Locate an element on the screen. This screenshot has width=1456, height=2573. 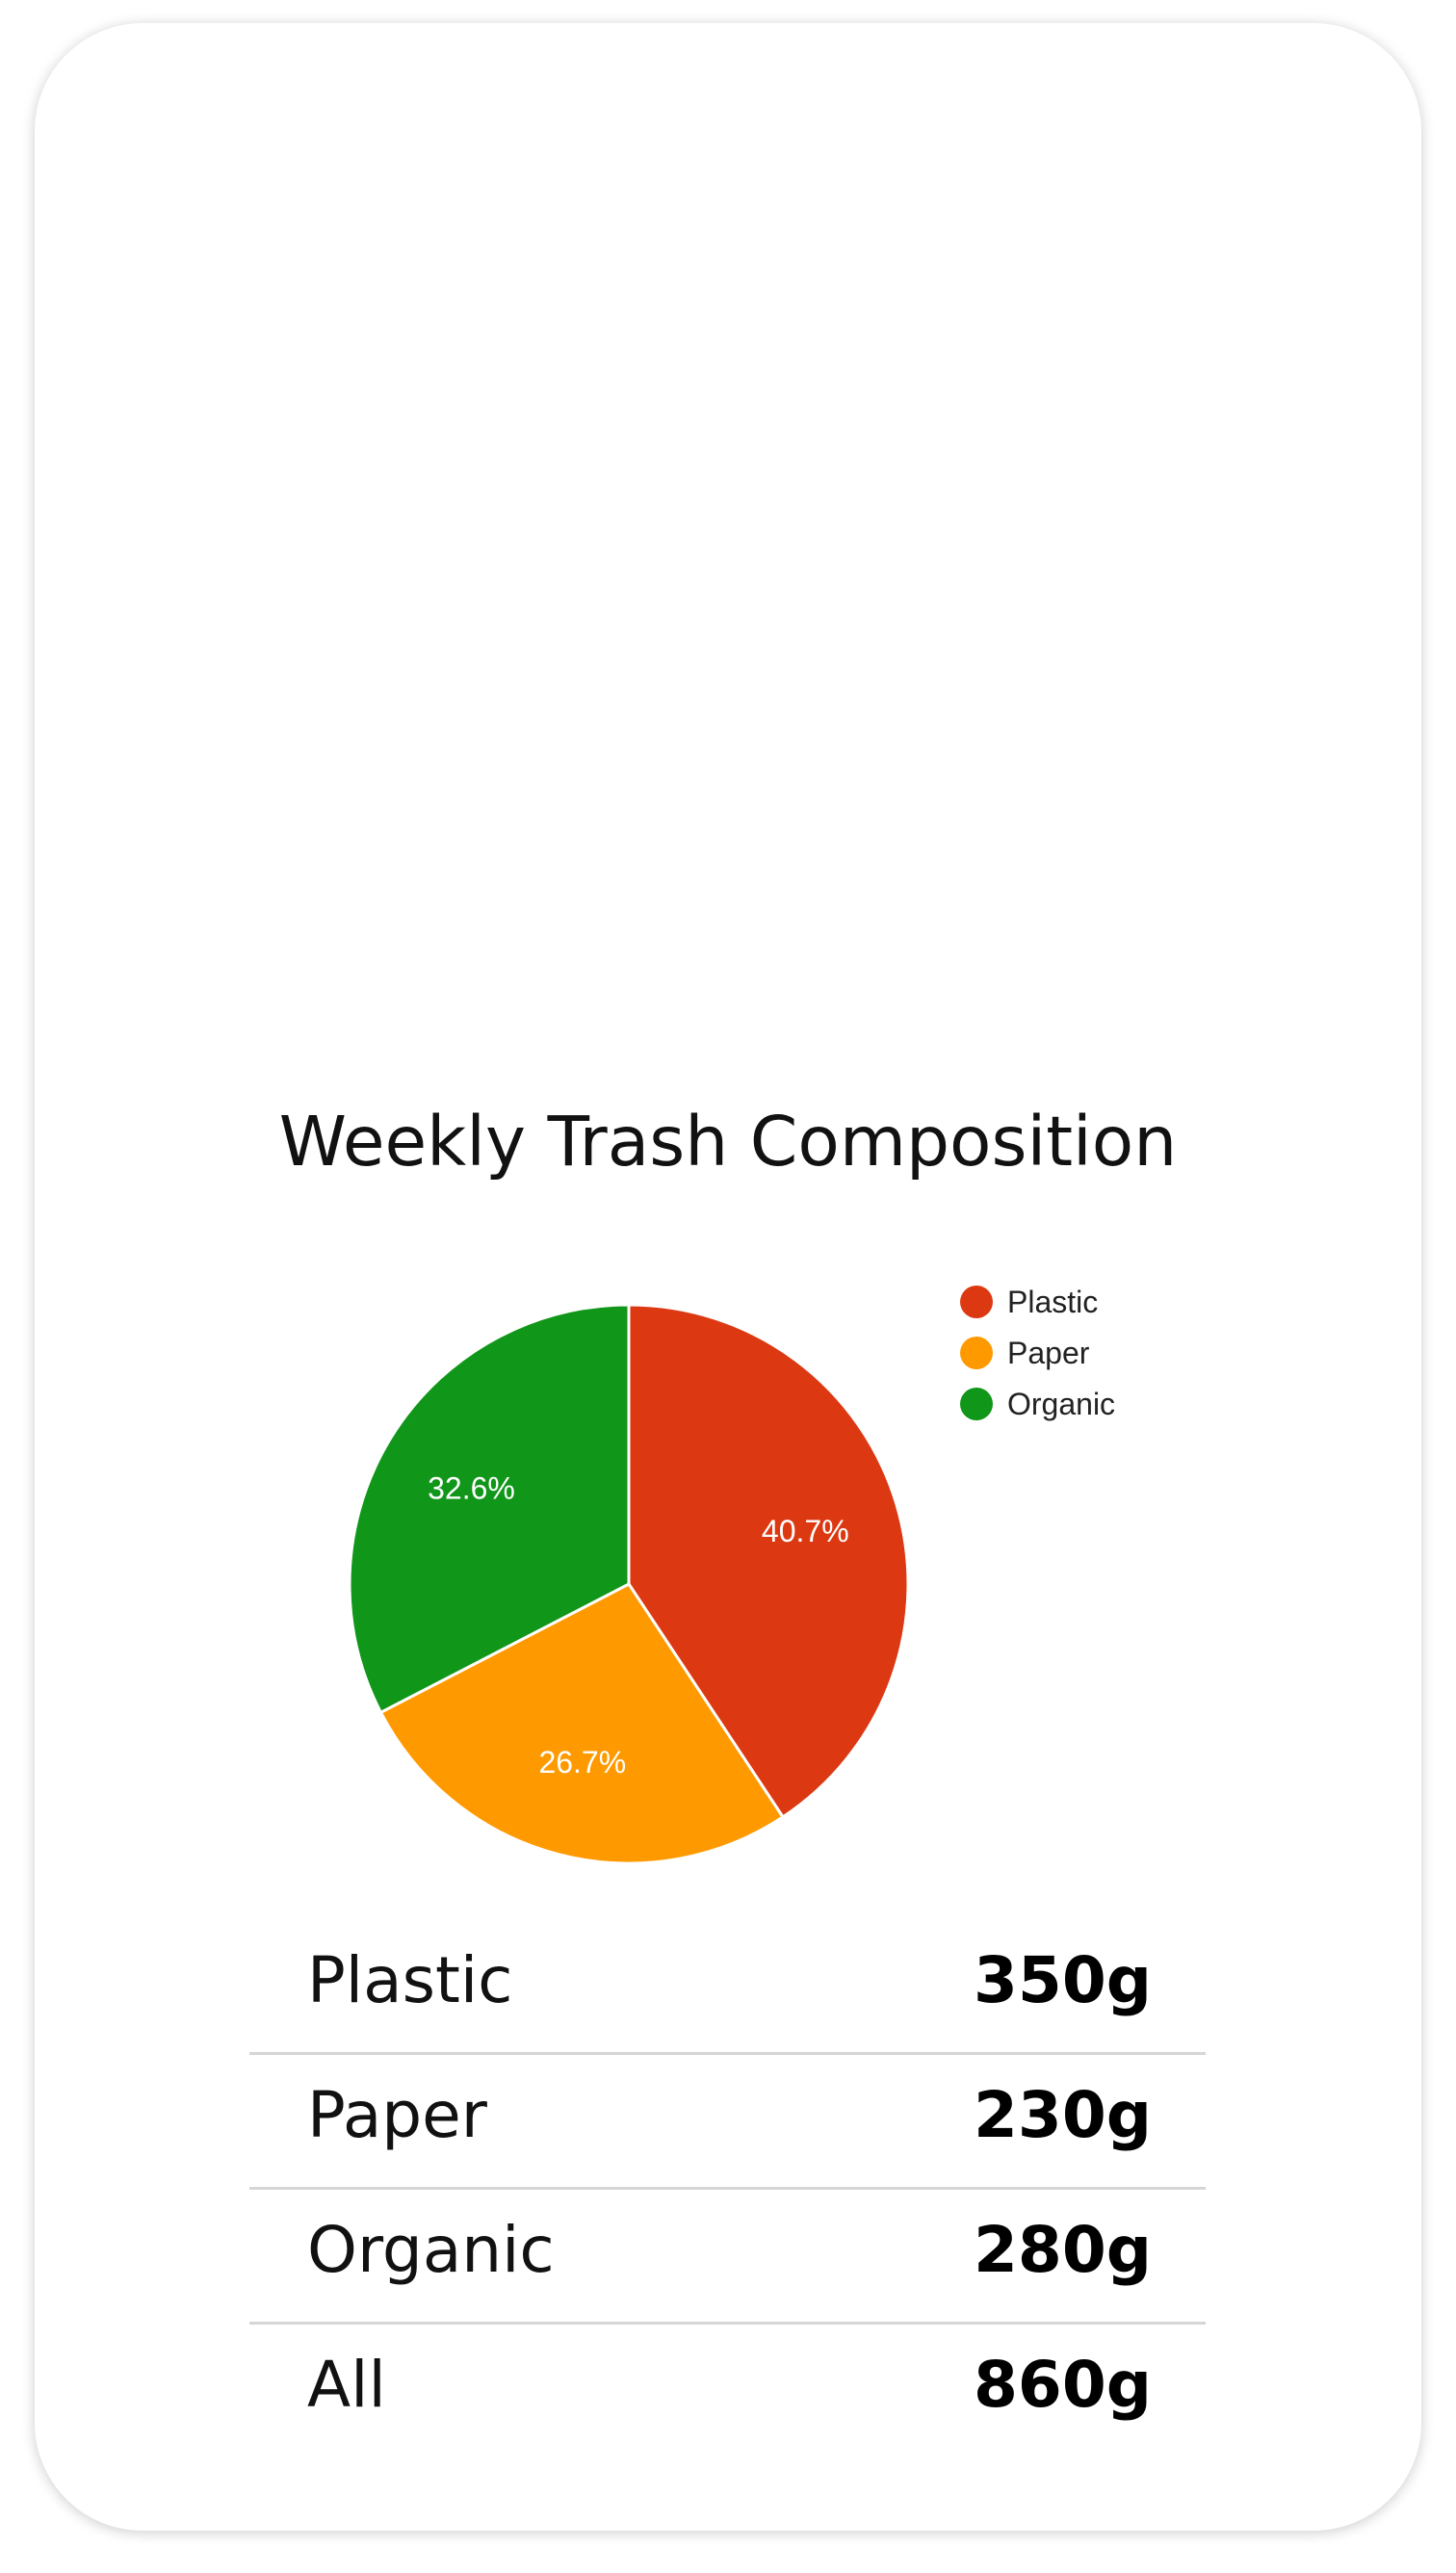
legend-label: Organic is located at coordinates (1061, 1404).